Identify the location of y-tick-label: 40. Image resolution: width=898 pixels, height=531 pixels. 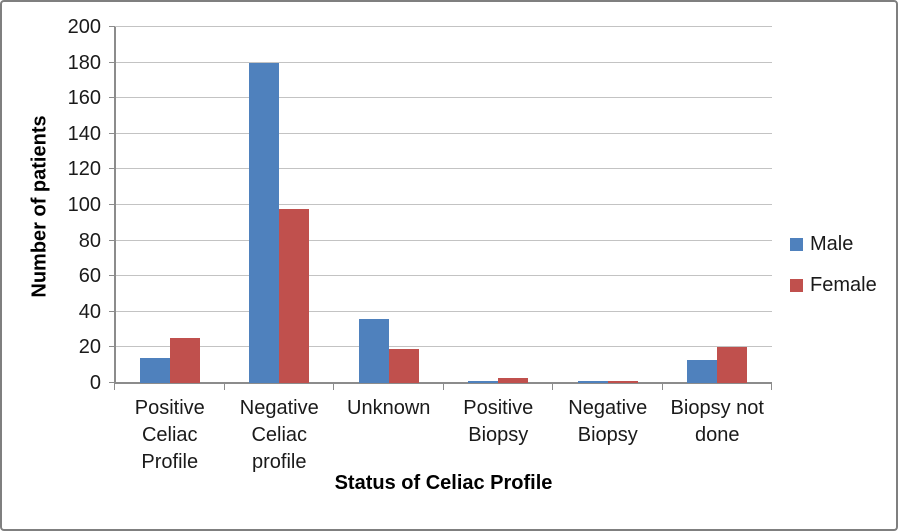
(89, 311).